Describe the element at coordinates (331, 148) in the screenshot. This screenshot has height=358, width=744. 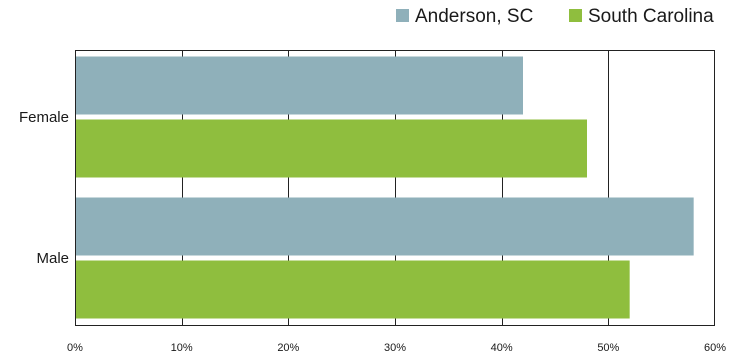
I see `bar-female-south-carolina` at that location.